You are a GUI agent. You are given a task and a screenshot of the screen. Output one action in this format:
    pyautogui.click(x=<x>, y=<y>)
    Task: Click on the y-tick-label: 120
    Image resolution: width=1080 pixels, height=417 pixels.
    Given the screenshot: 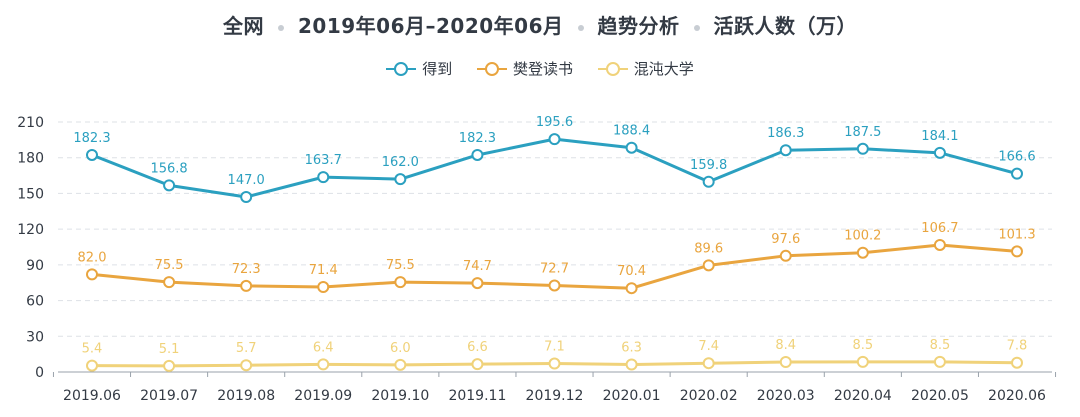 What is the action you would take?
    pyautogui.click(x=30, y=230)
    